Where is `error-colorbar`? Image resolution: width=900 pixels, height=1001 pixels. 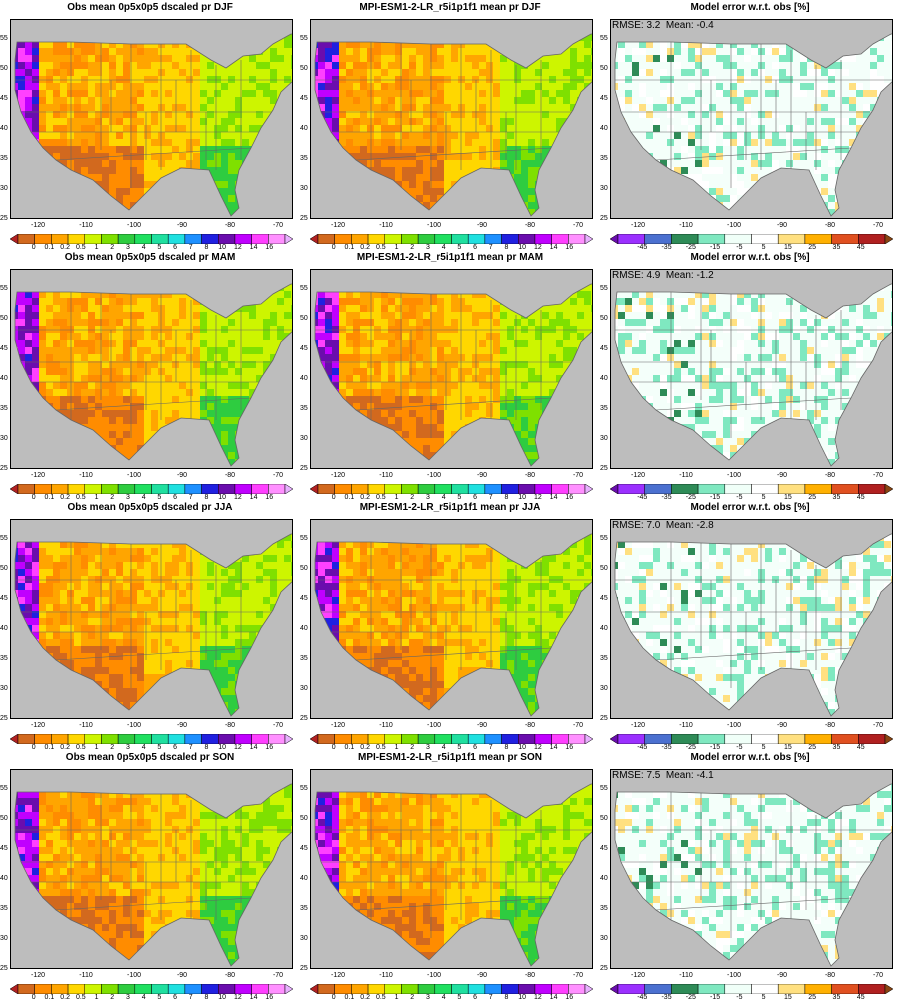 error-colorbar is located at coordinates (751, 739).